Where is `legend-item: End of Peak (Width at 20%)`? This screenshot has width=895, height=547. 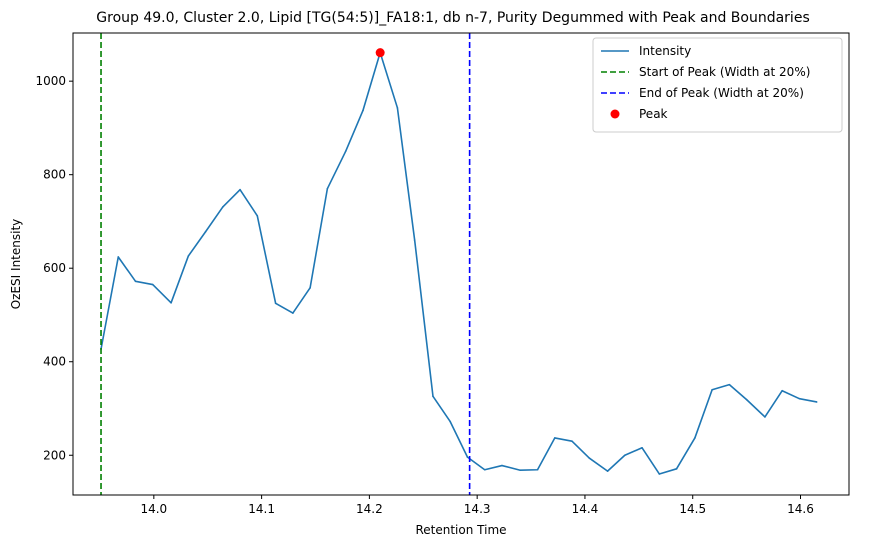
legend-item: End of Peak (Width at 20%) is located at coordinates (702, 93).